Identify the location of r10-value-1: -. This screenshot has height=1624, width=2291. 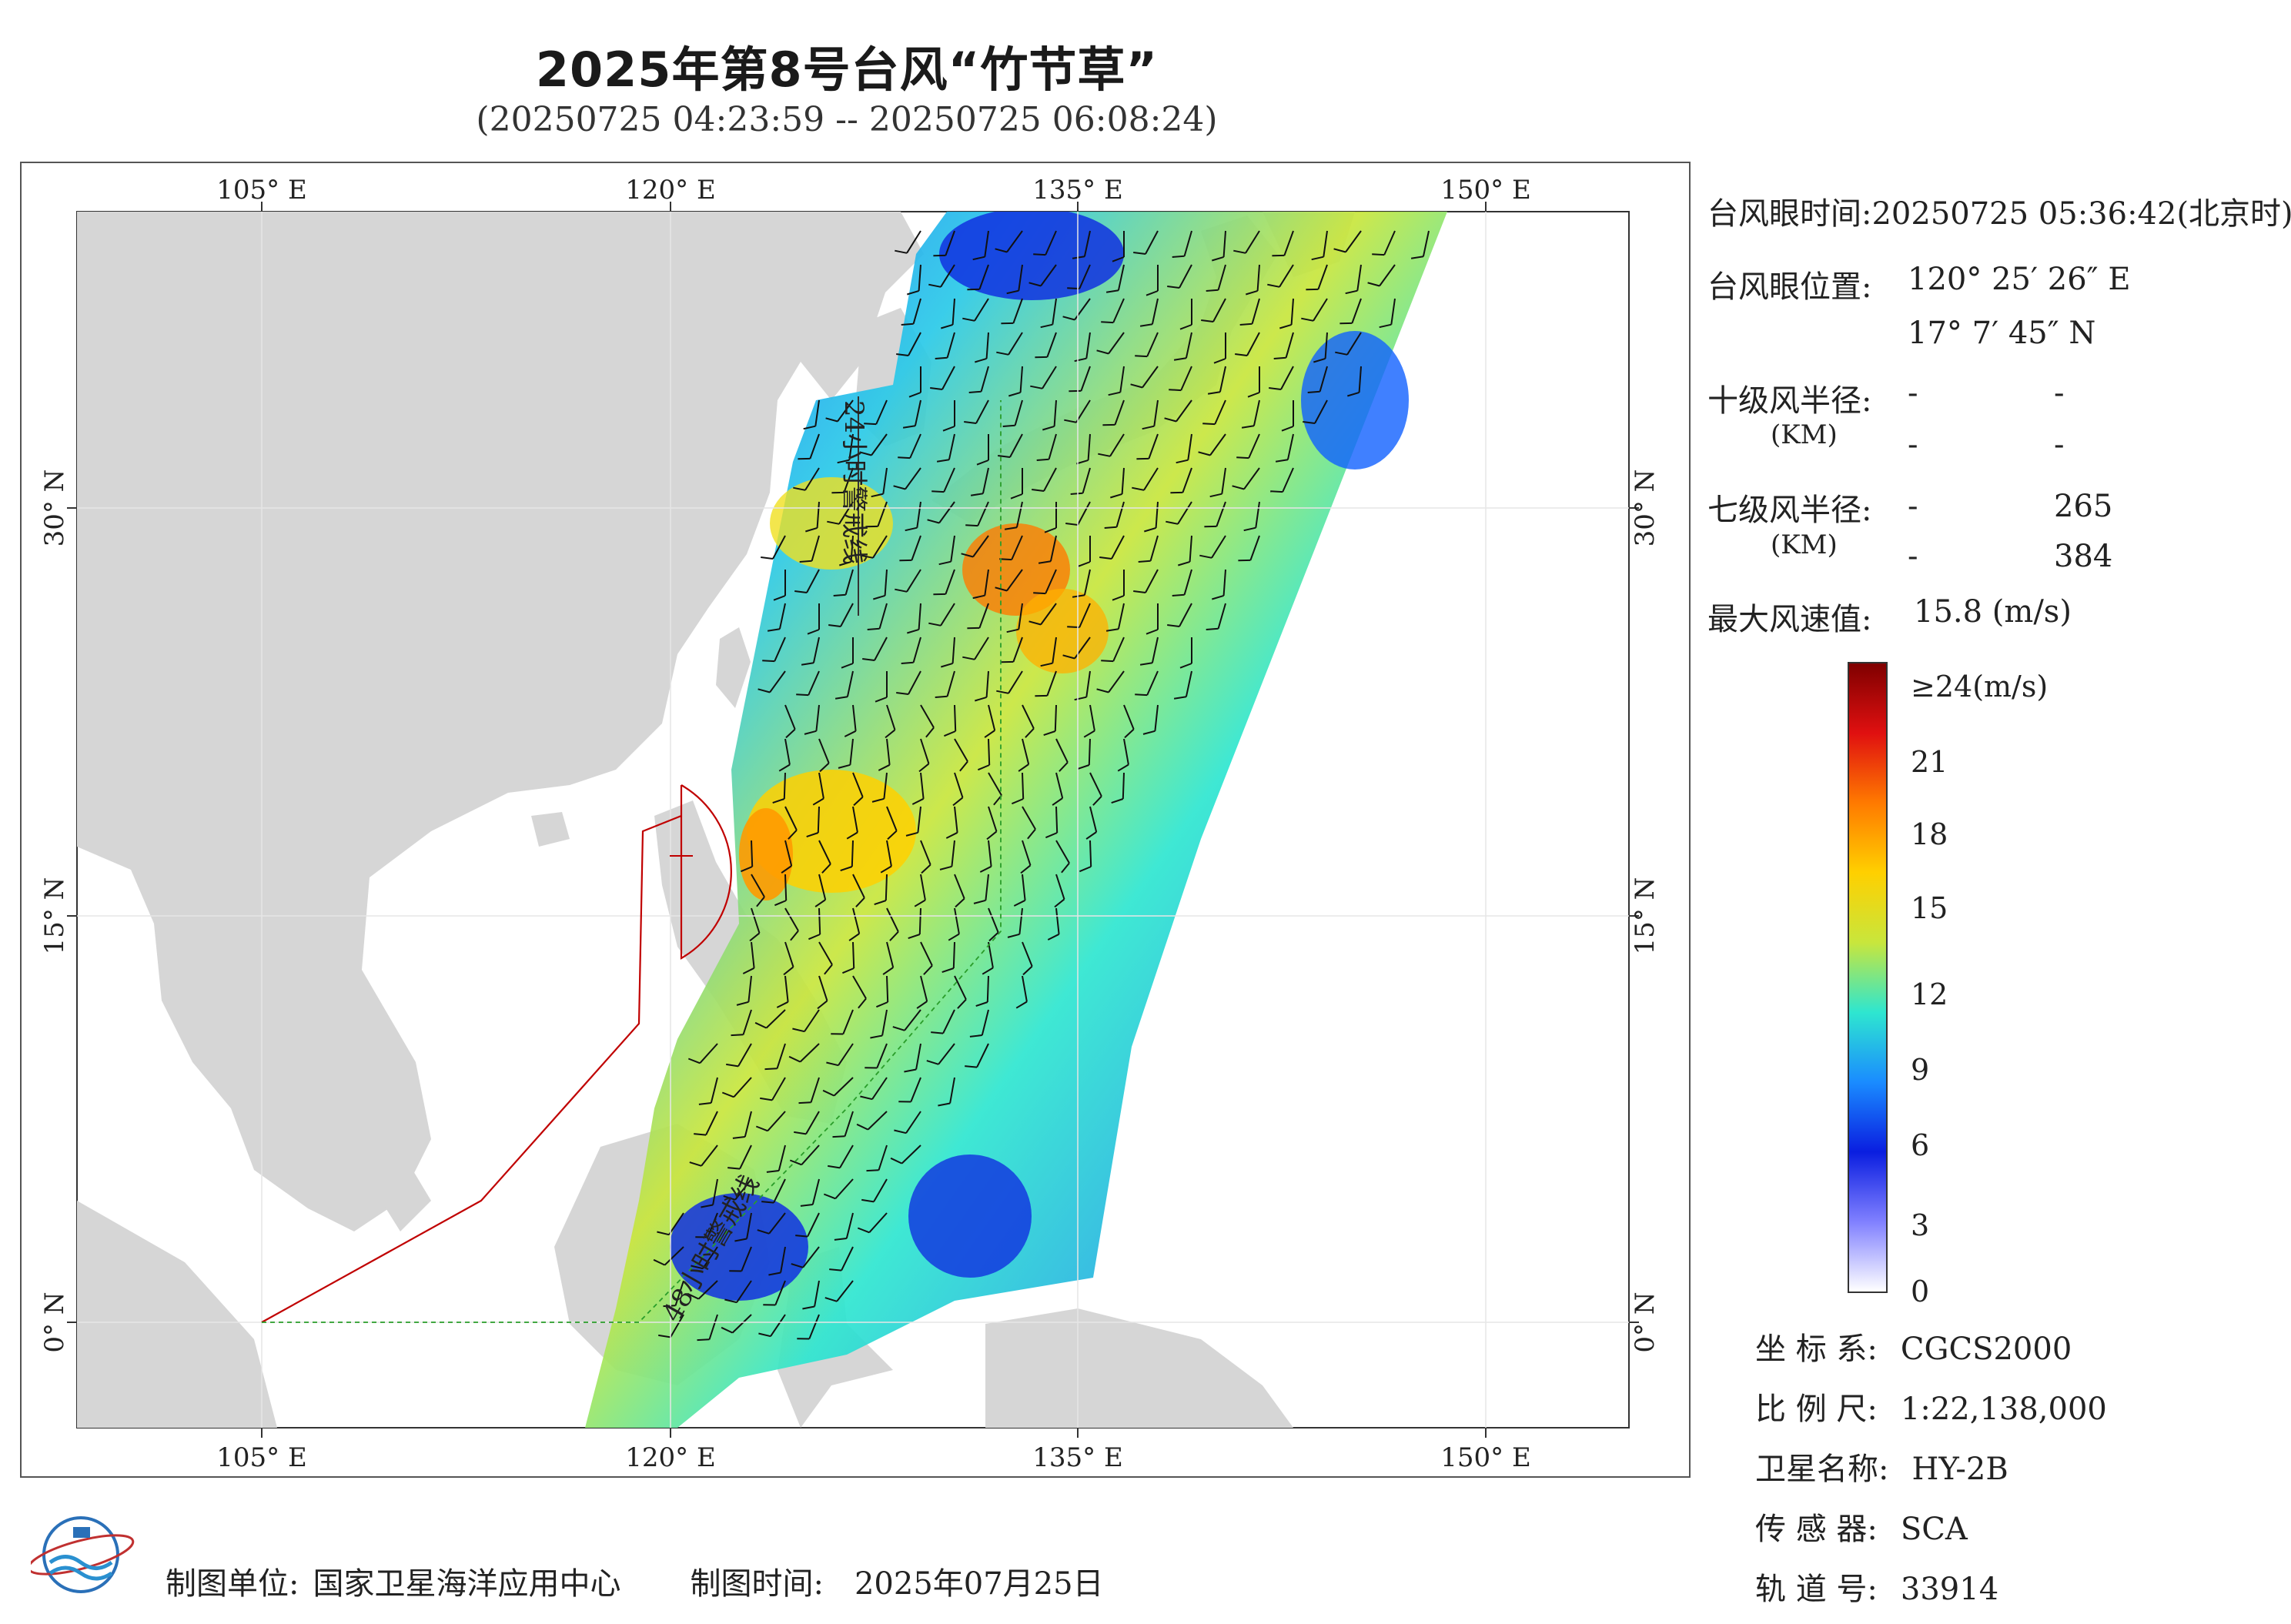
(1913, 393).